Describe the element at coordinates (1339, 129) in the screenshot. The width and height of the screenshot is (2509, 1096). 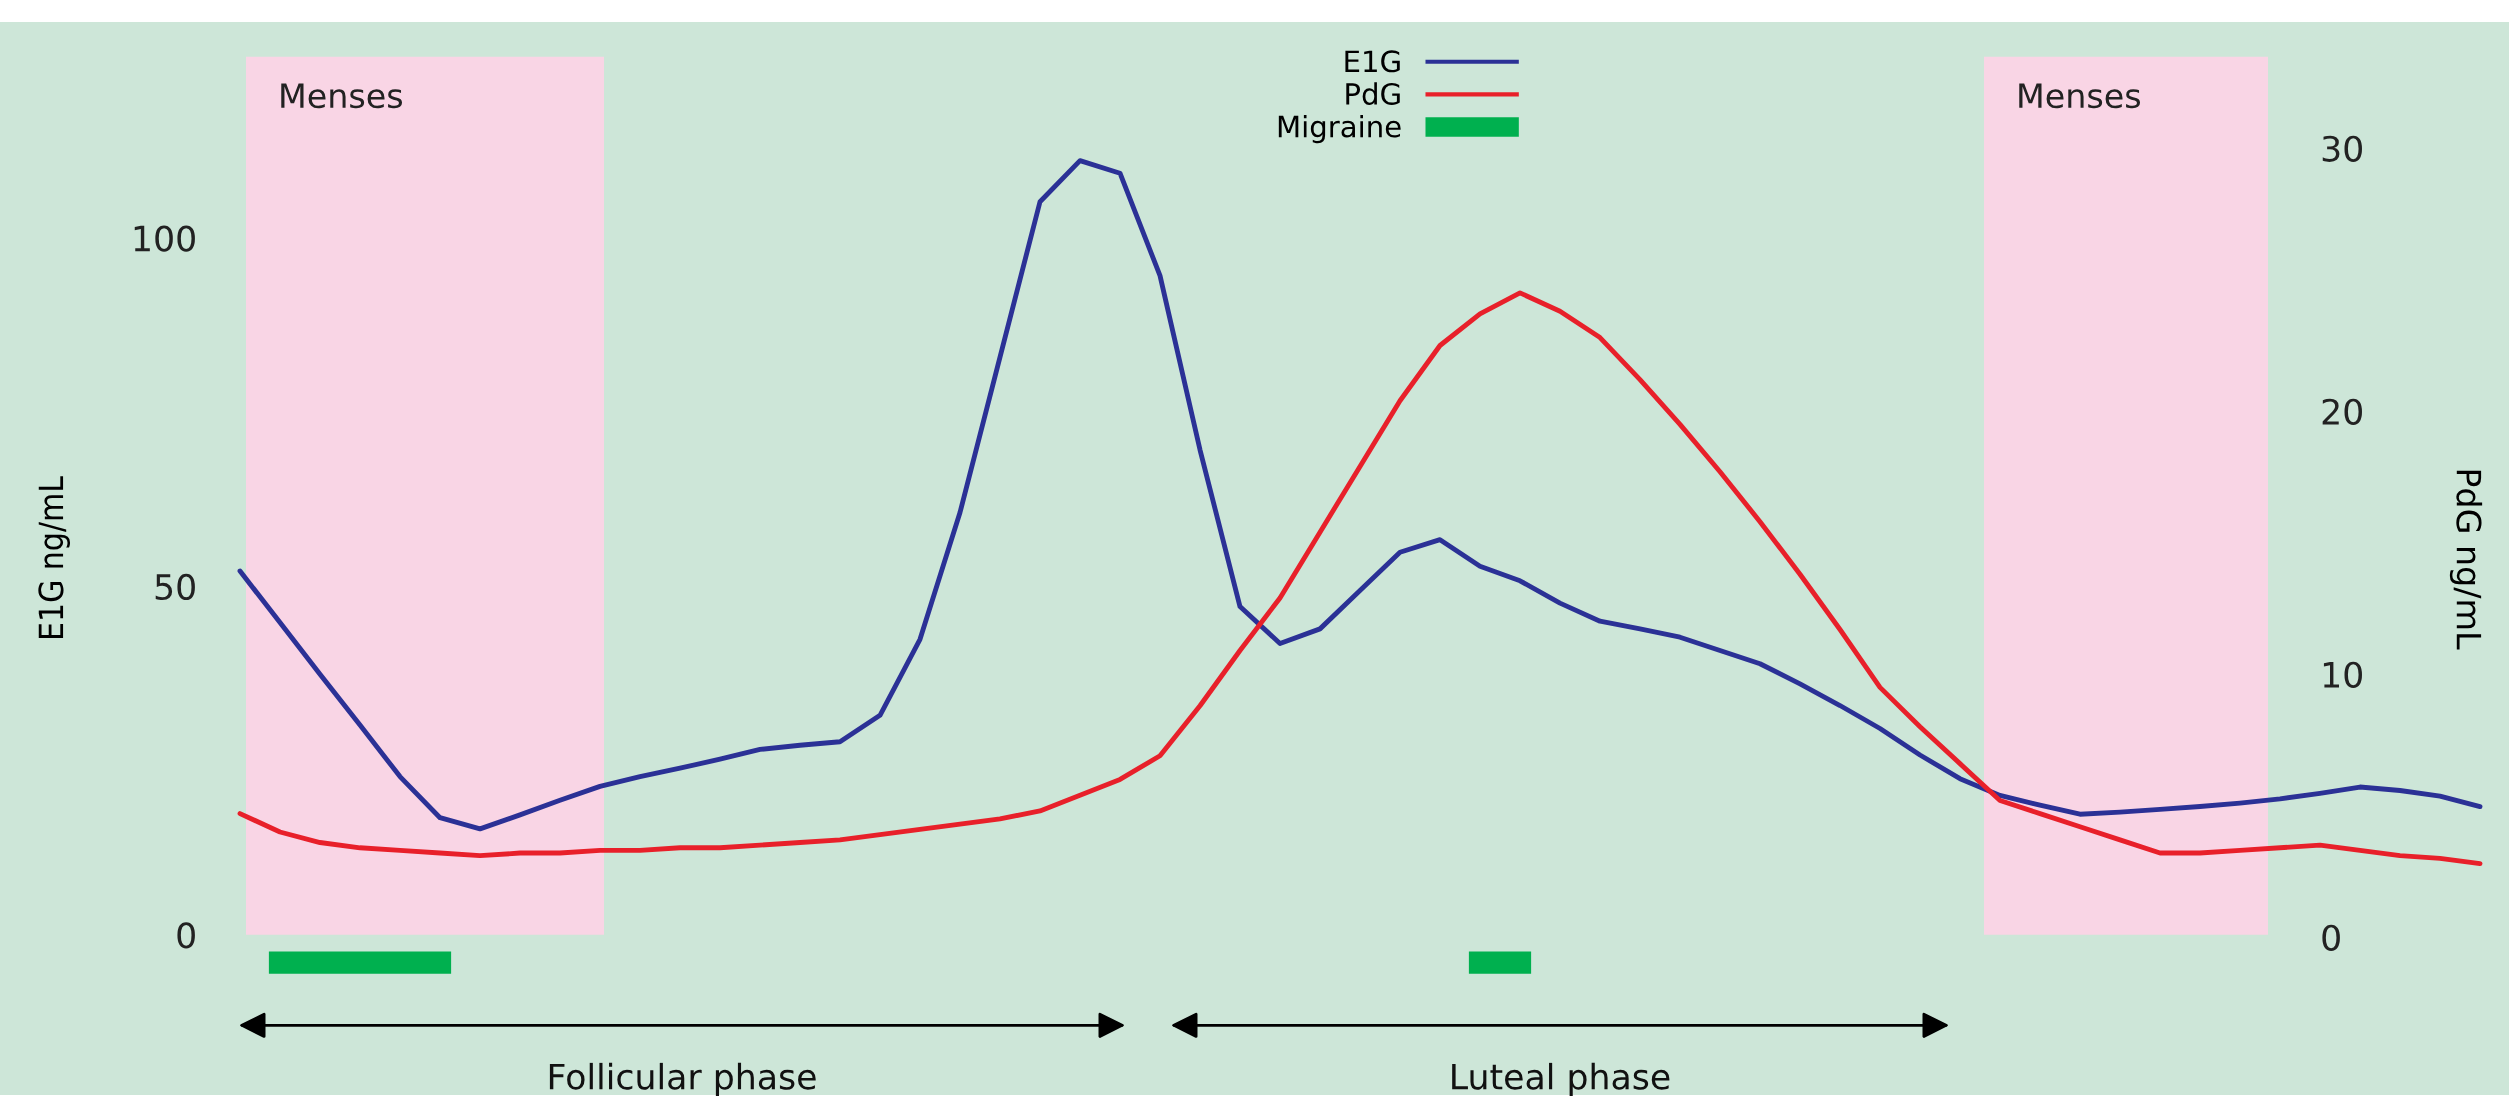
I see `legend-label: Migraine` at that location.